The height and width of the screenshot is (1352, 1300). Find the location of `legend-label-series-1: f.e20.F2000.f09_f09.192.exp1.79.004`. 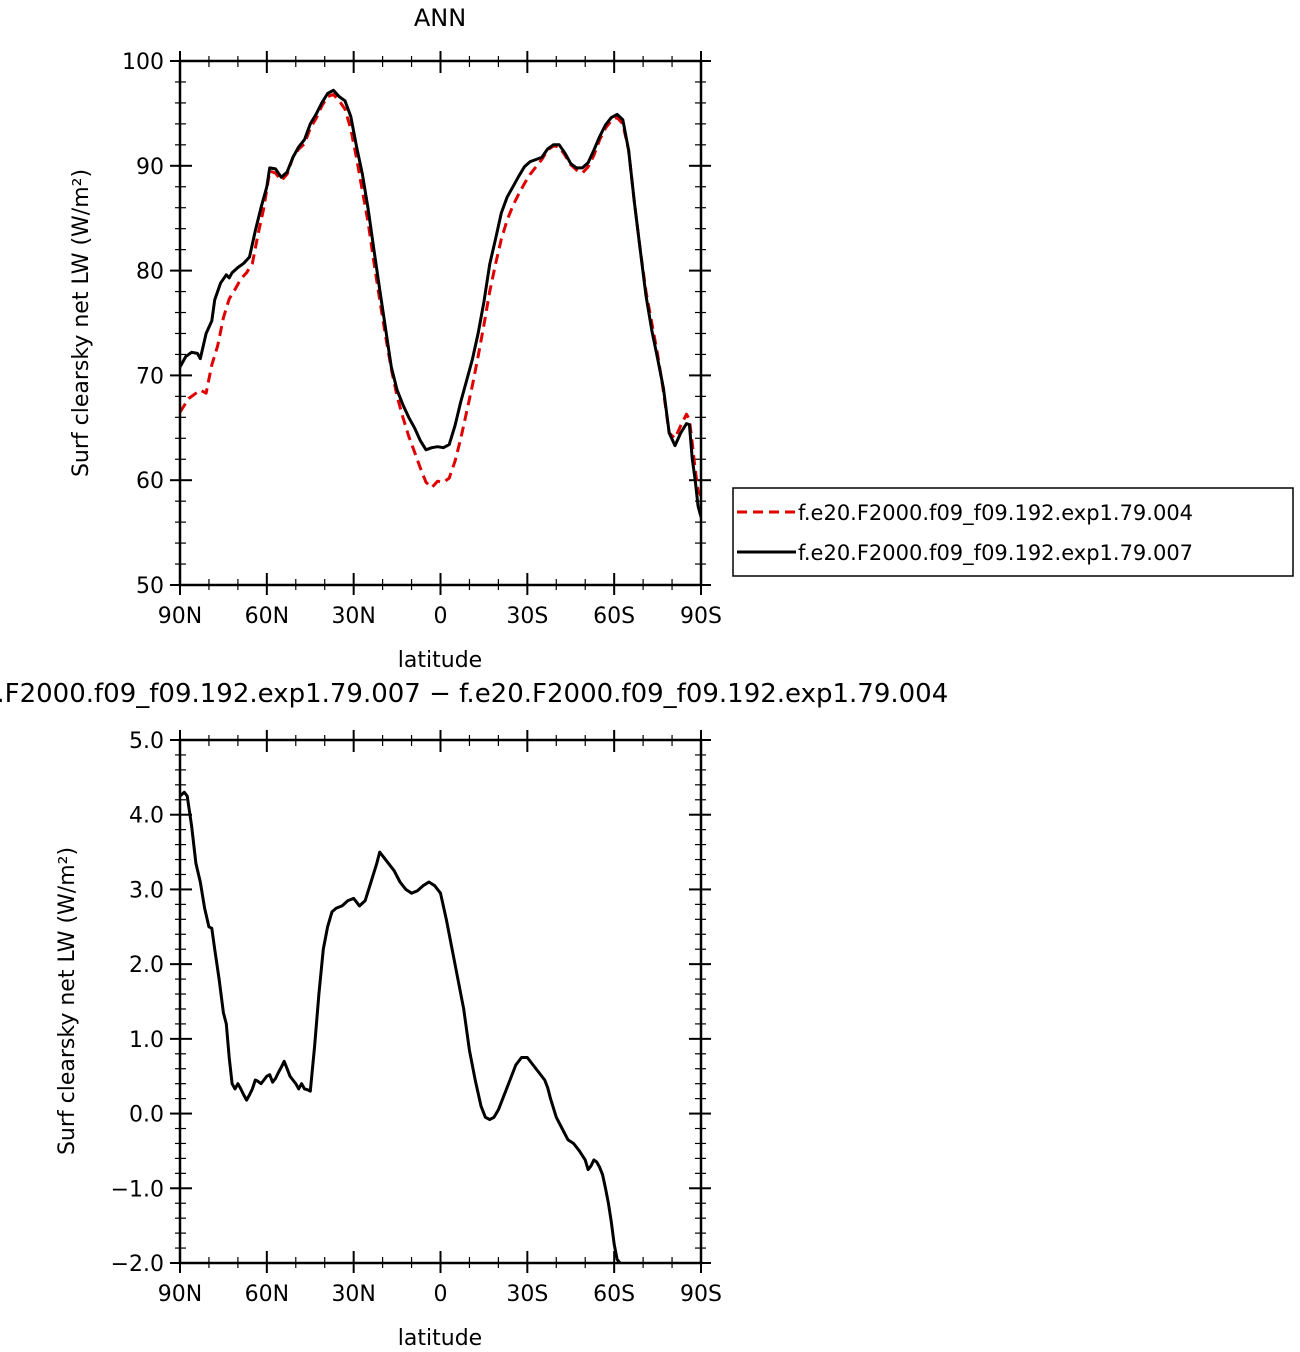

legend-label-series-1: f.e20.F2000.f09_f09.192.exp1.79.004 is located at coordinates (995, 513).